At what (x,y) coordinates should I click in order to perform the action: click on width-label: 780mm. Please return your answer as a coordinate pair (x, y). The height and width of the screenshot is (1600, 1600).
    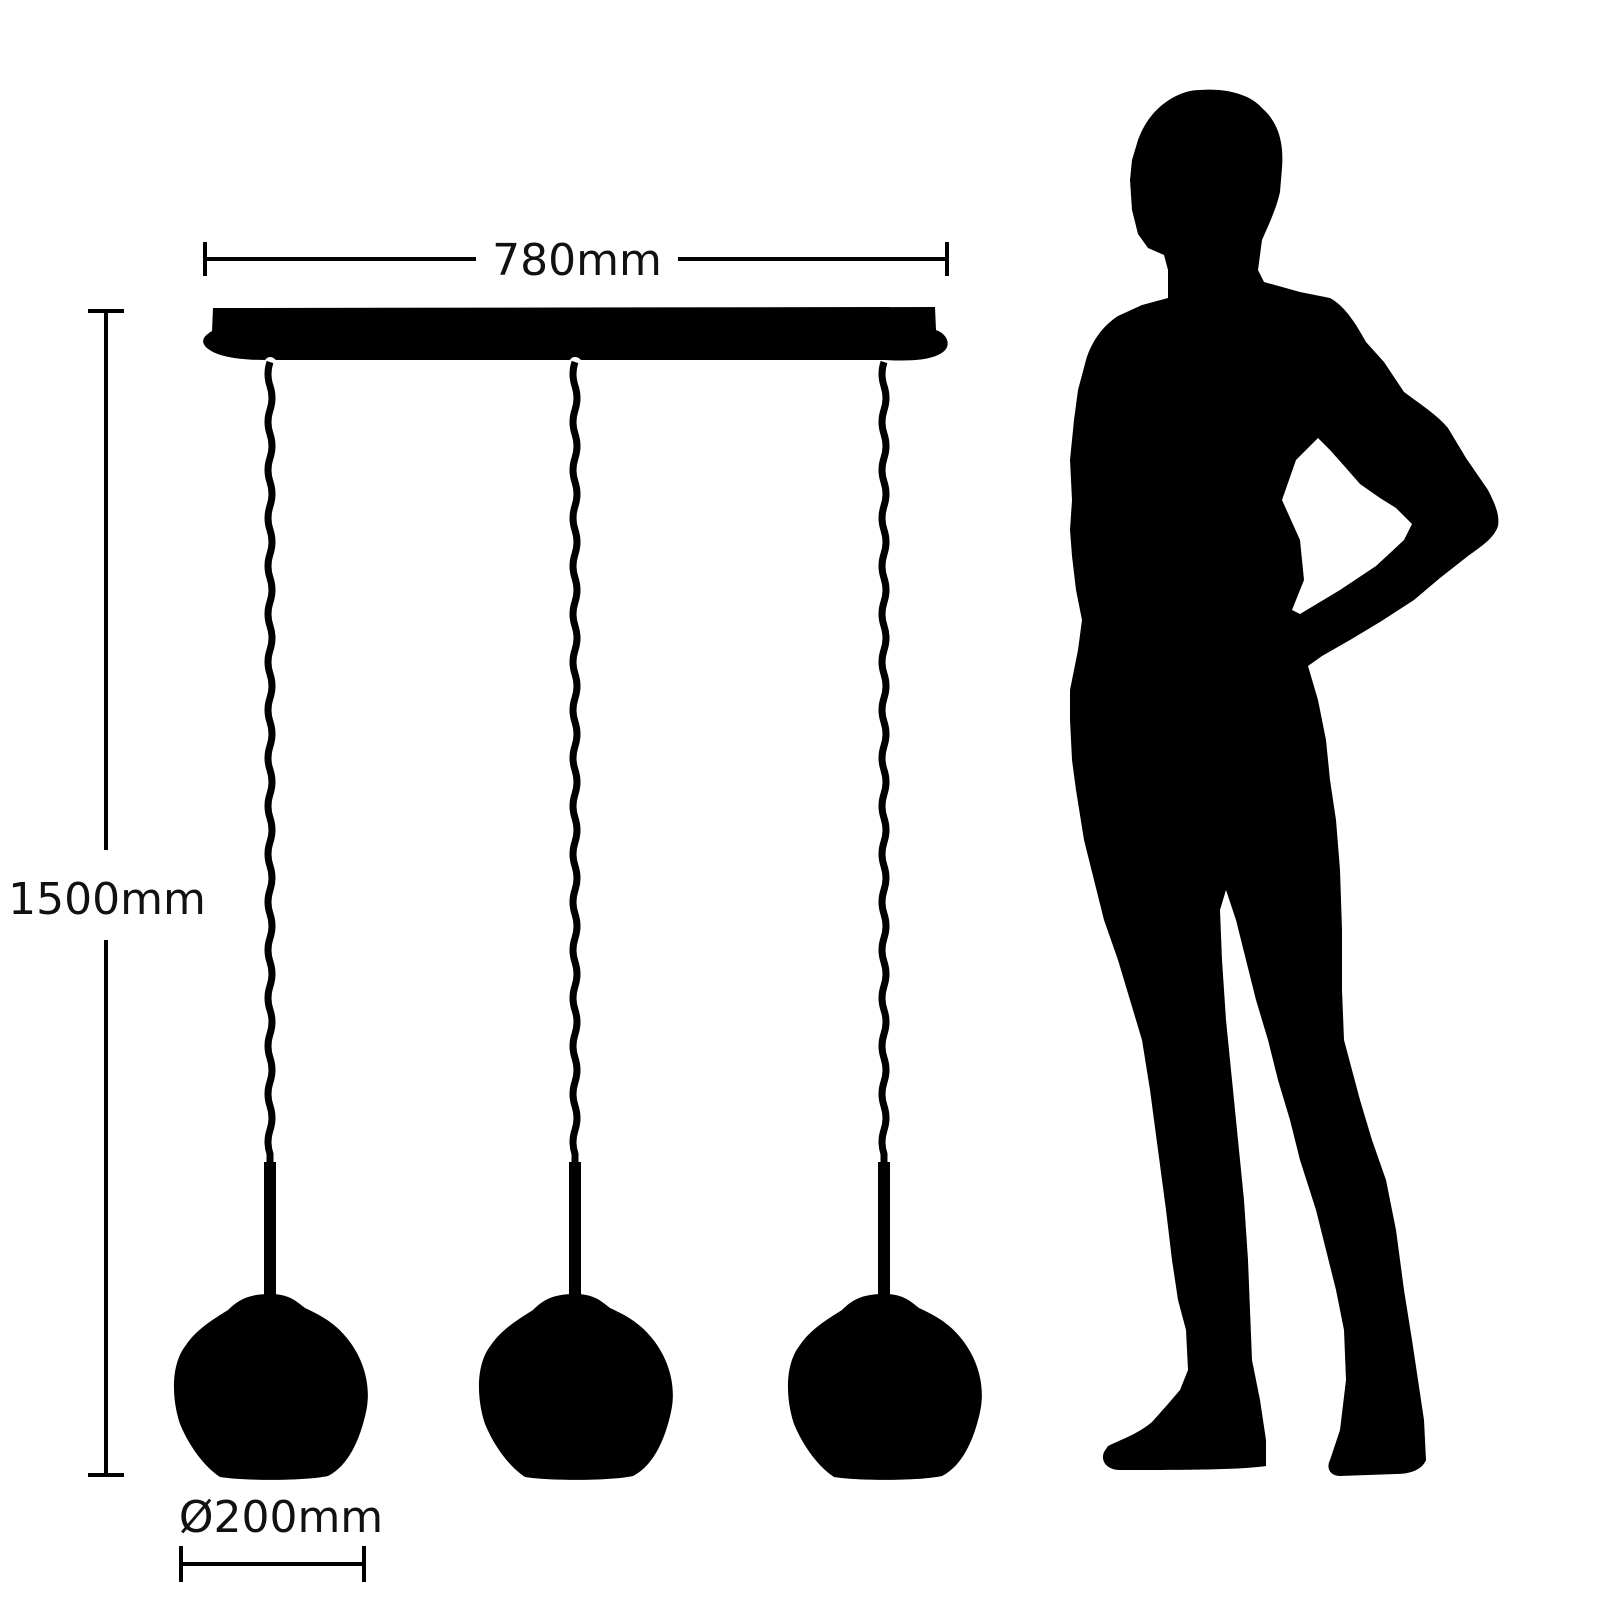
    Looking at the image, I should click on (577, 260).